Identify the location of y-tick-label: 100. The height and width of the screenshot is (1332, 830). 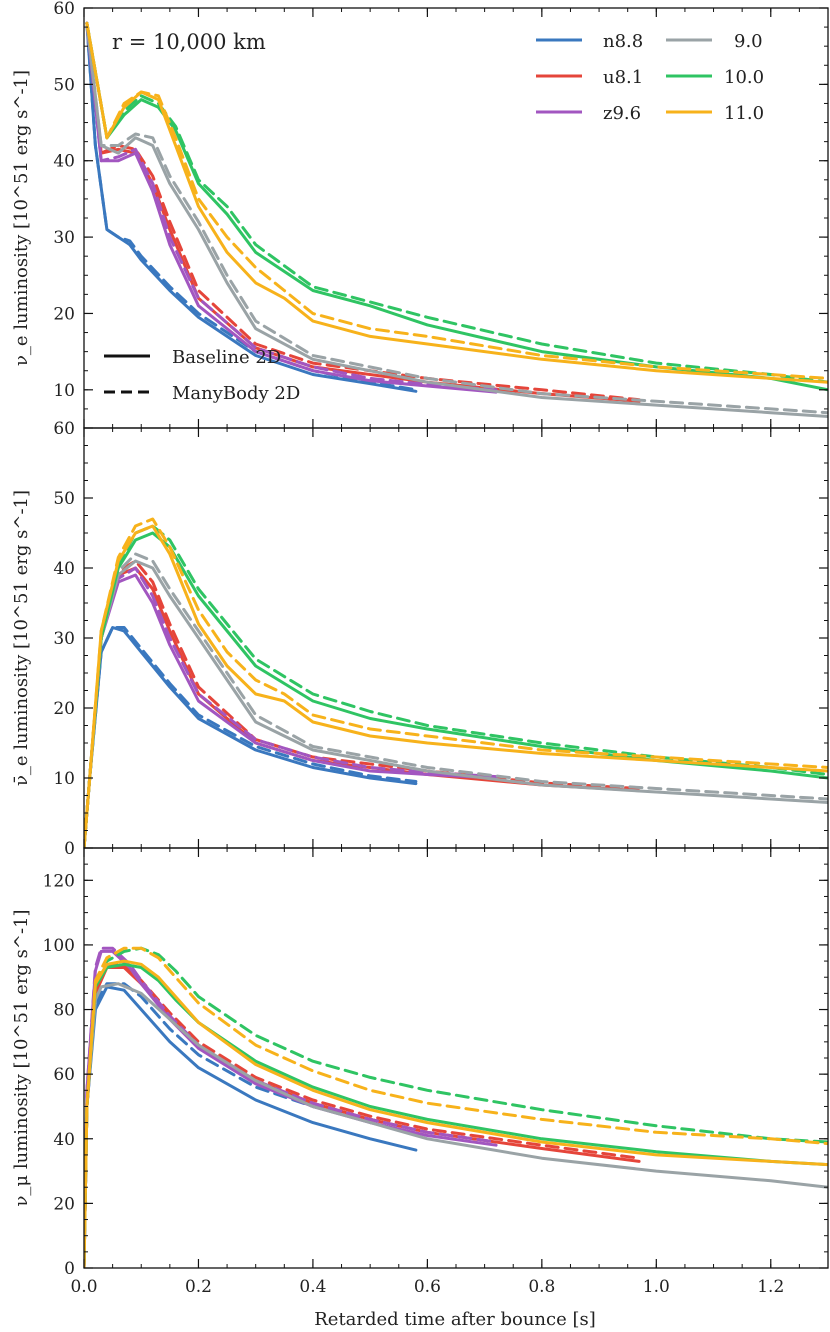
(59, 946).